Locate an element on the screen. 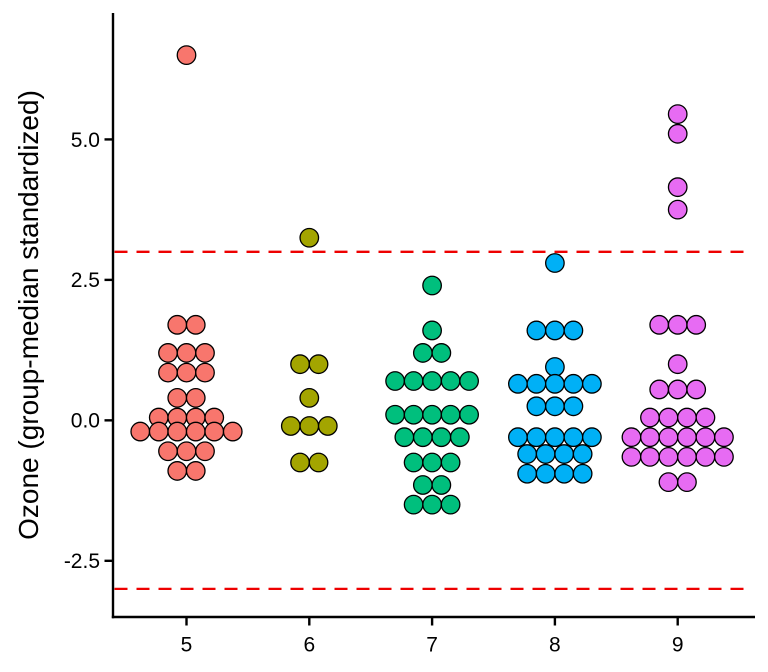  x-tick-label: 8 is located at coordinates (555, 644).